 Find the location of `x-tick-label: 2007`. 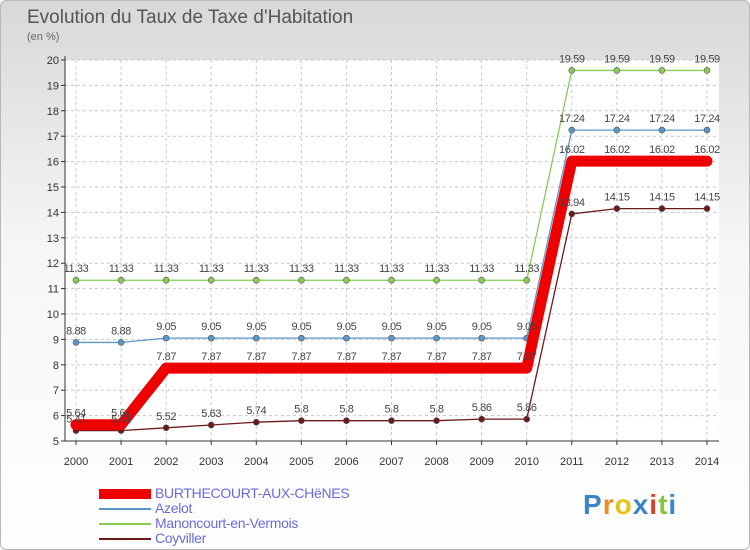

x-tick-label: 2007 is located at coordinates (391, 462).